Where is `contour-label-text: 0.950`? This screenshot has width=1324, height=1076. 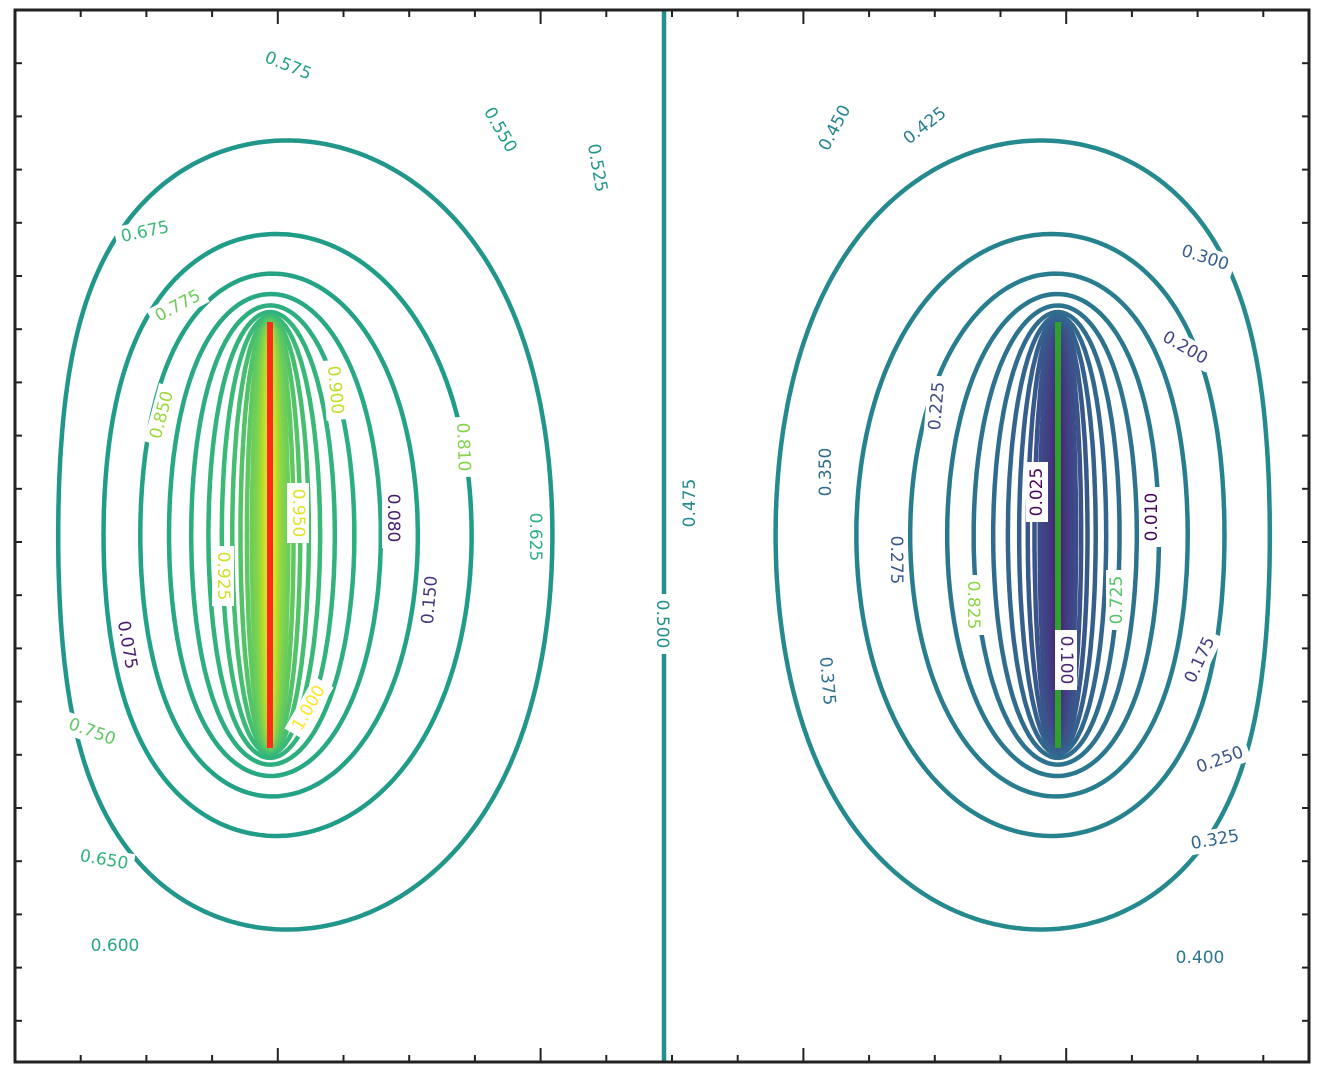 contour-label-text: 0.950 is located at coordinates (298, 513).